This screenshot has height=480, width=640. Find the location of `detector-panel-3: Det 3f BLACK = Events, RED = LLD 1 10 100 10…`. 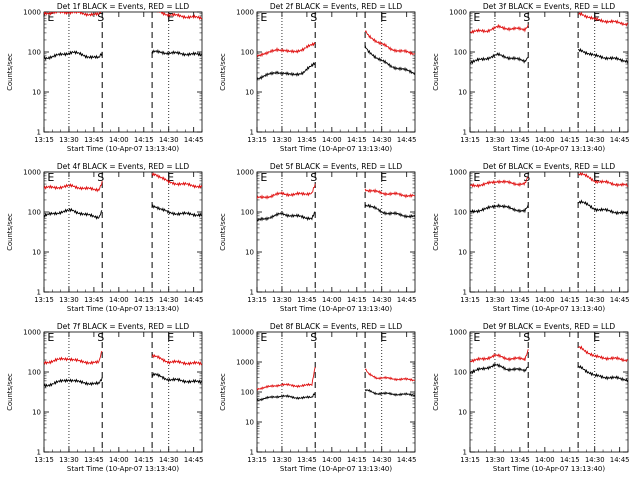

detector-panel-3: Det 3f BLACK = Events, RED = LLD 1 10 100 10… is located at coordinates (533, 80).